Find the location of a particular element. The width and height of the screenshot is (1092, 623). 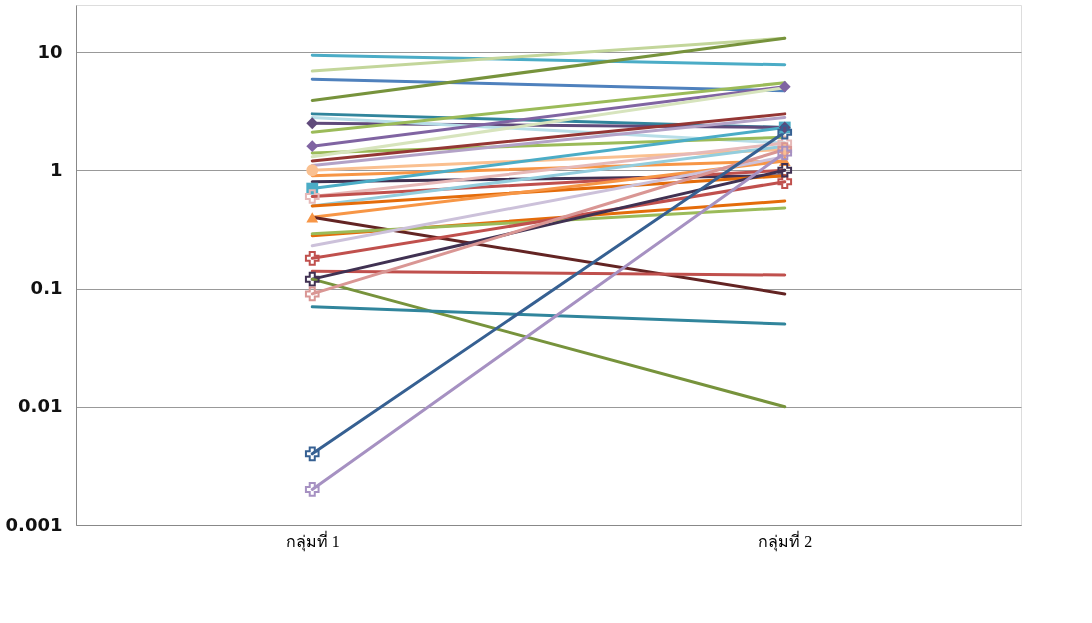

y-tick-label: 0.001 is located at coordinates (34, 524).